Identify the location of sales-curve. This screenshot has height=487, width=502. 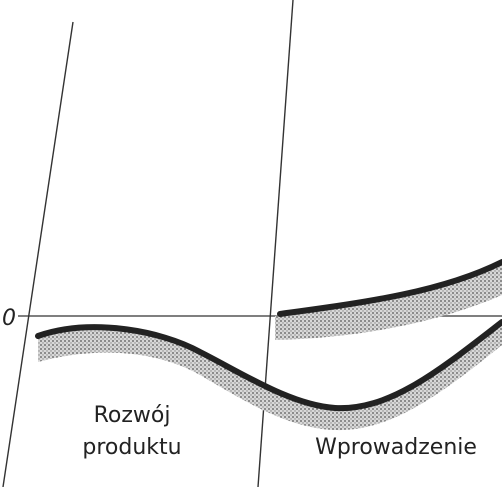
(389, 288).